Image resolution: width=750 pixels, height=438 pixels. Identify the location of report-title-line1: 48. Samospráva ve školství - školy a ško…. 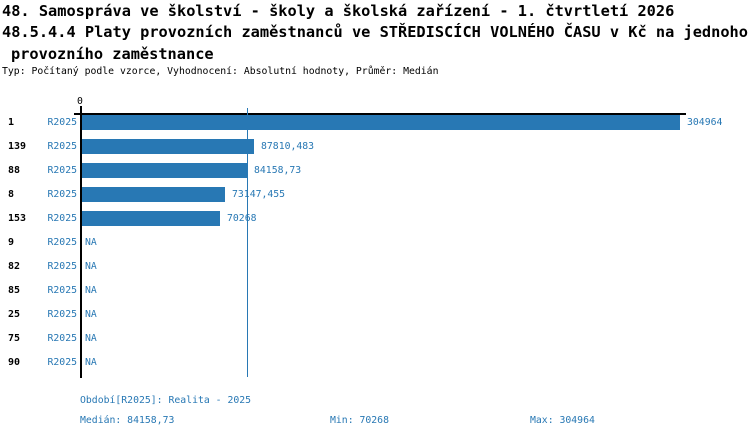
(338, 11).